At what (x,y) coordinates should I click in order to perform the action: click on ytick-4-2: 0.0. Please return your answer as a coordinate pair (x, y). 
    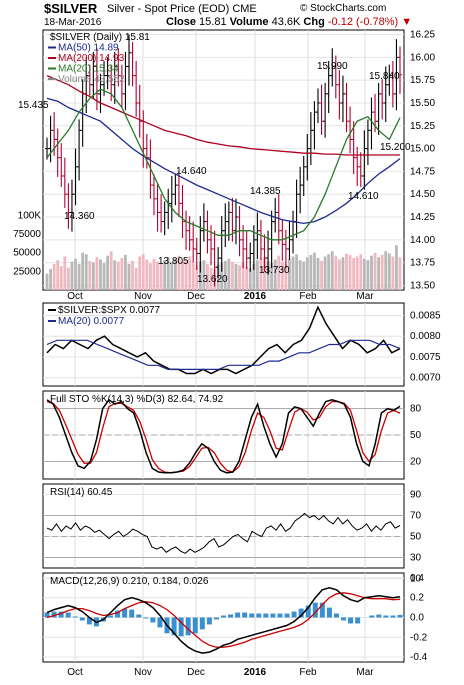
    Looking at the image, I should click on (417, 618).